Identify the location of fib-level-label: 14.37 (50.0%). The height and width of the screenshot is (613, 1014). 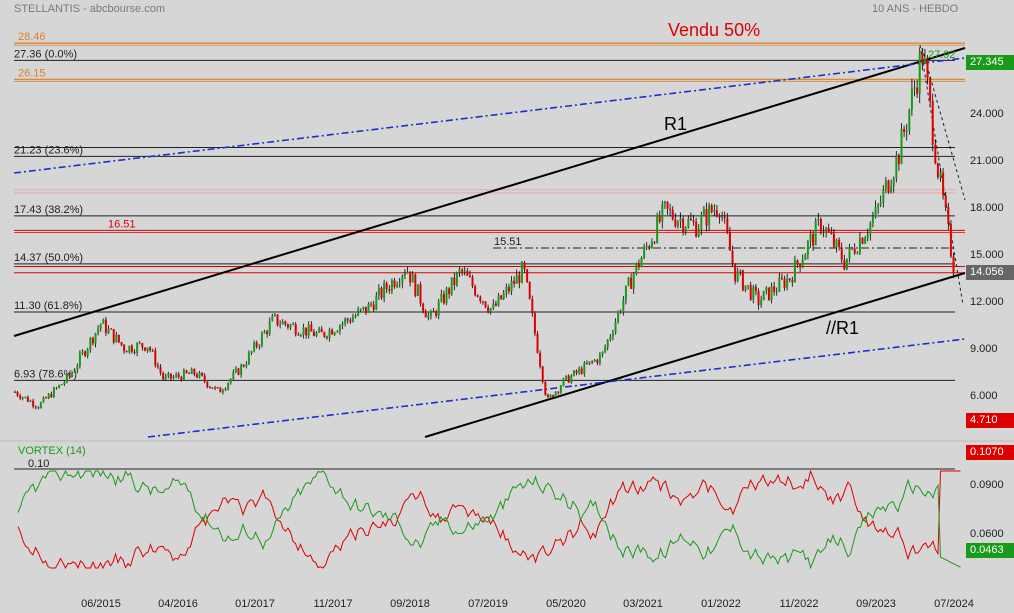
(48, 258).